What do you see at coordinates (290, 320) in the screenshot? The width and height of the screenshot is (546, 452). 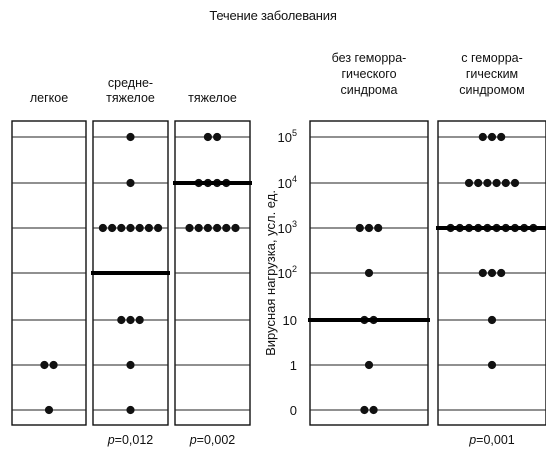 I see `y-tick-label: 10` at bounding box center [290, 320].